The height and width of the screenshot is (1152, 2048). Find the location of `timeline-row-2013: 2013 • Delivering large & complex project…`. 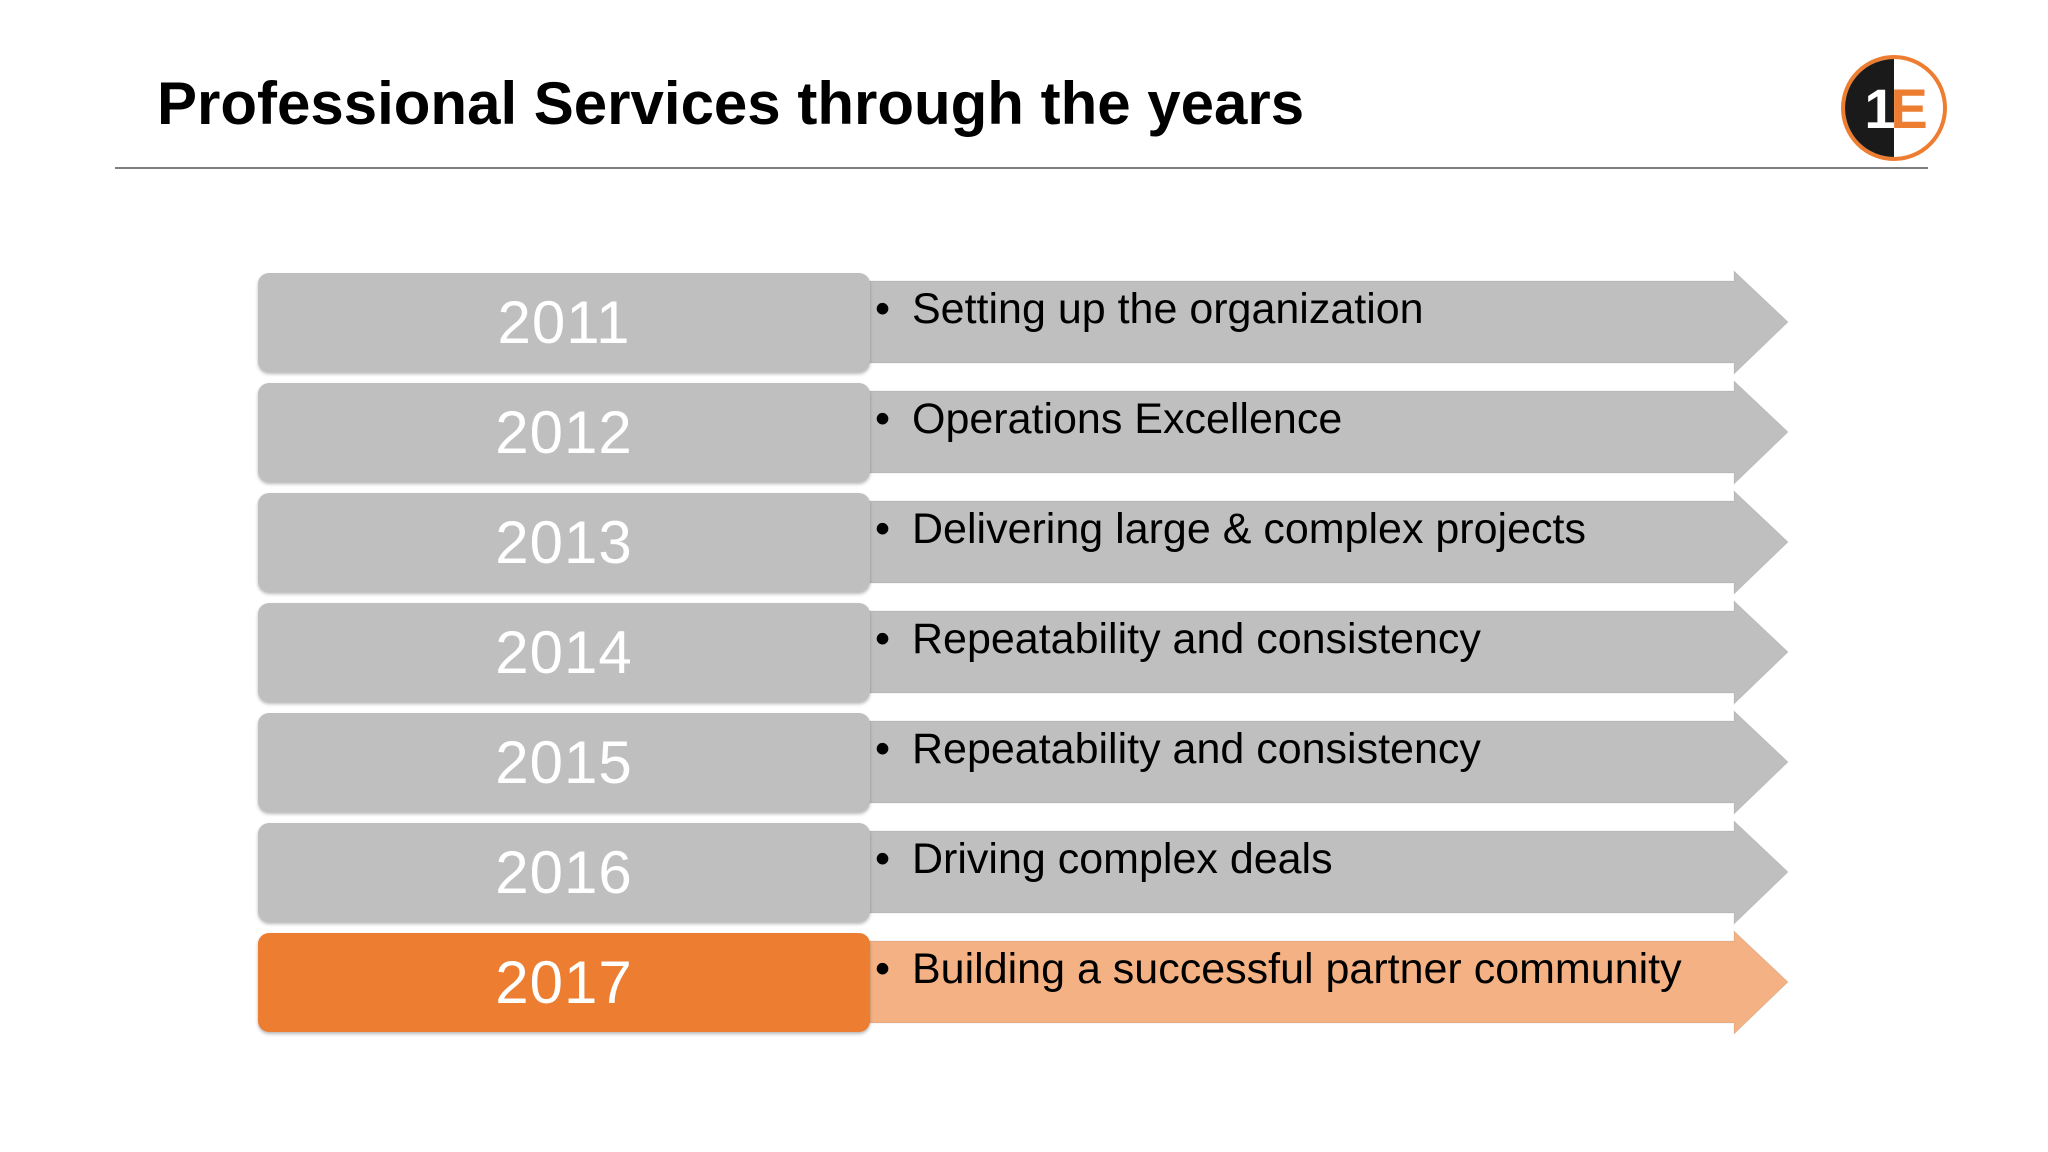

timeline-row-2013: 2013 • Delivering large & complex project… is located at coordinates (1023, 542).